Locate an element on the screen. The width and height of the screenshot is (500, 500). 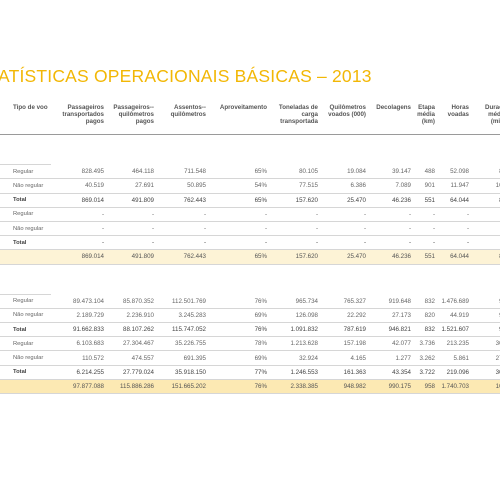
value-cell: 157.198 is located at coordinates (344, 344).